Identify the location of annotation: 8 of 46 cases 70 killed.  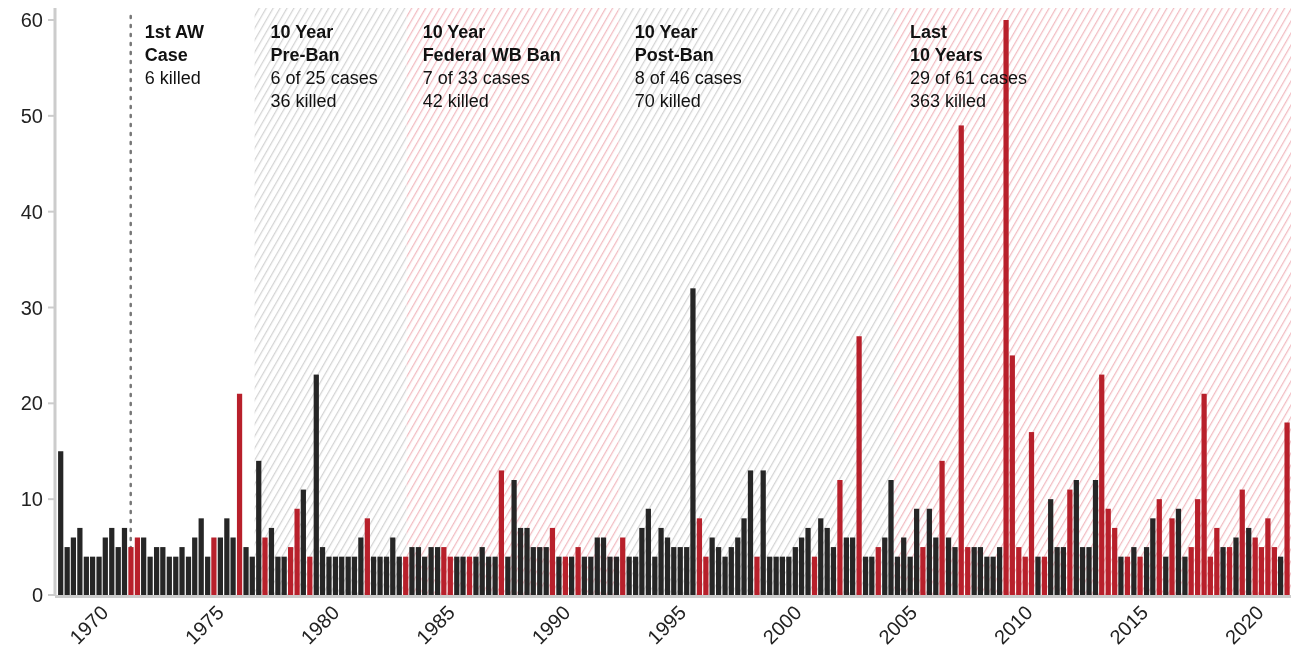
(688, 89).